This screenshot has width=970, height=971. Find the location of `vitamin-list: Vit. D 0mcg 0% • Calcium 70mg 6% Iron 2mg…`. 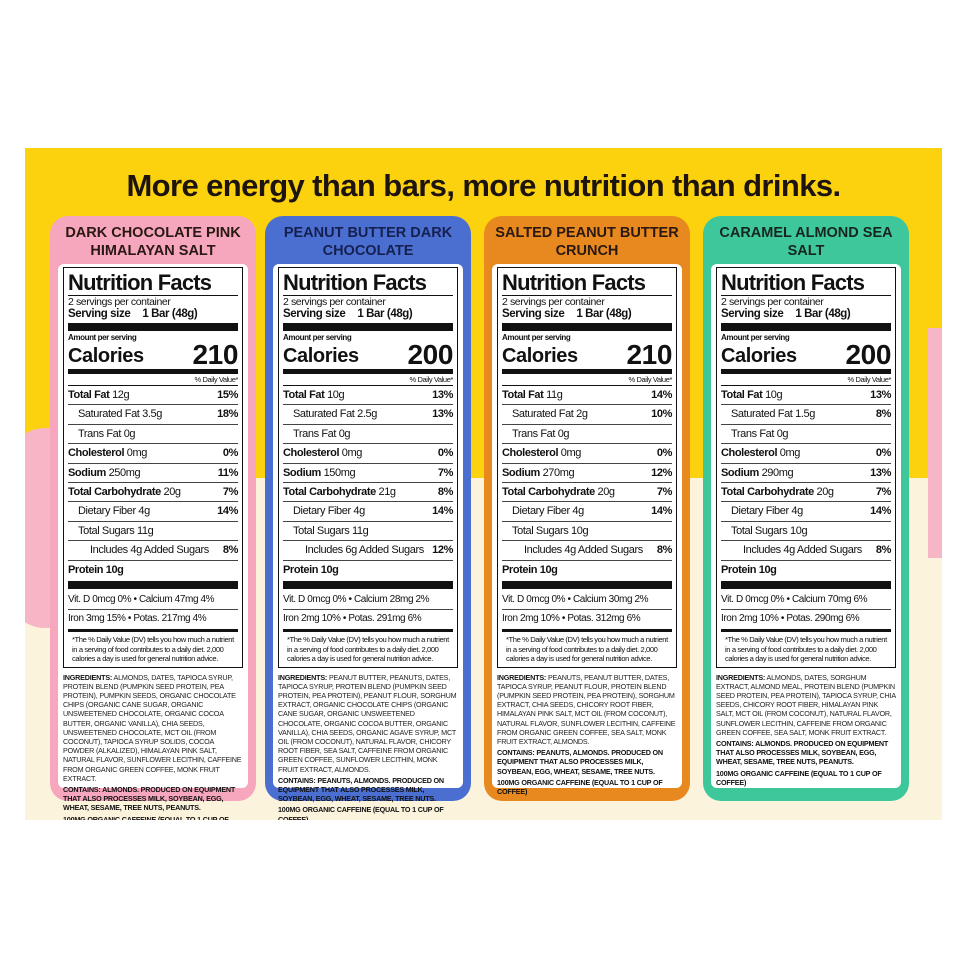

vitamin-list: Vit. D 0mcg 0% • Calcium 70mg 6% Iron 2mg… is located at coordinates (806, 609).